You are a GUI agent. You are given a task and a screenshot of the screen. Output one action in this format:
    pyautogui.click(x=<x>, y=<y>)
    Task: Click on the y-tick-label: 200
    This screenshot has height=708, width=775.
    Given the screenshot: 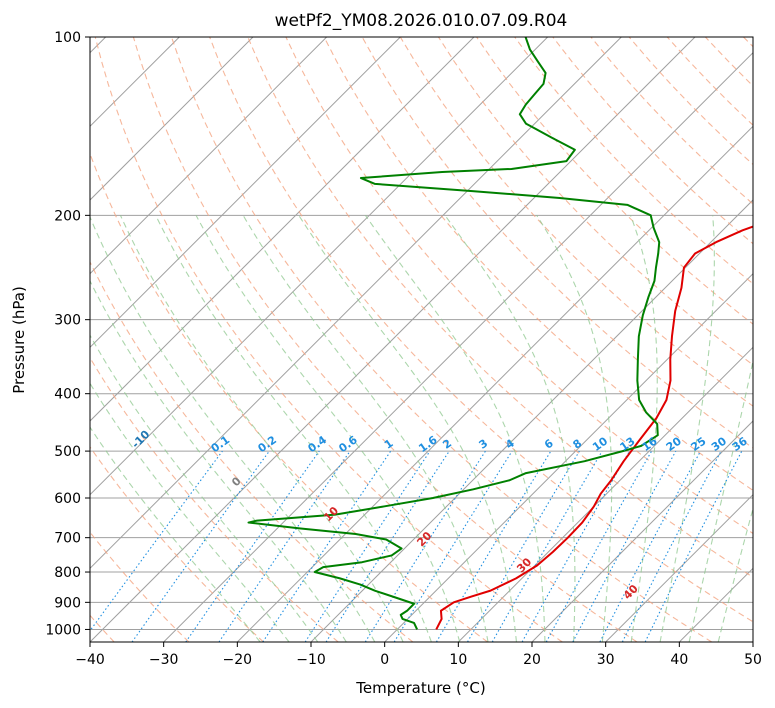 What is the action you would take?
    pyautogui.click(x=67, y=216)
    